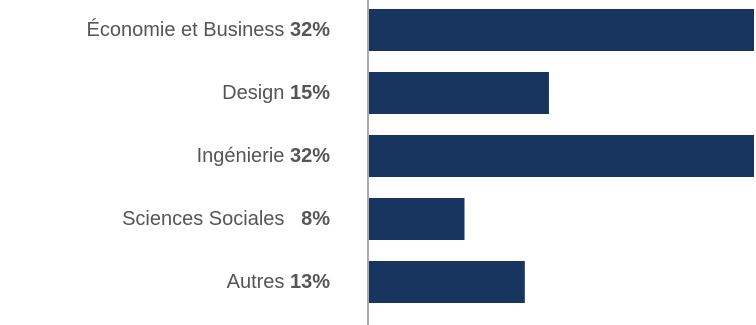  I want to click on value-label: 8%, so click(310, 219).